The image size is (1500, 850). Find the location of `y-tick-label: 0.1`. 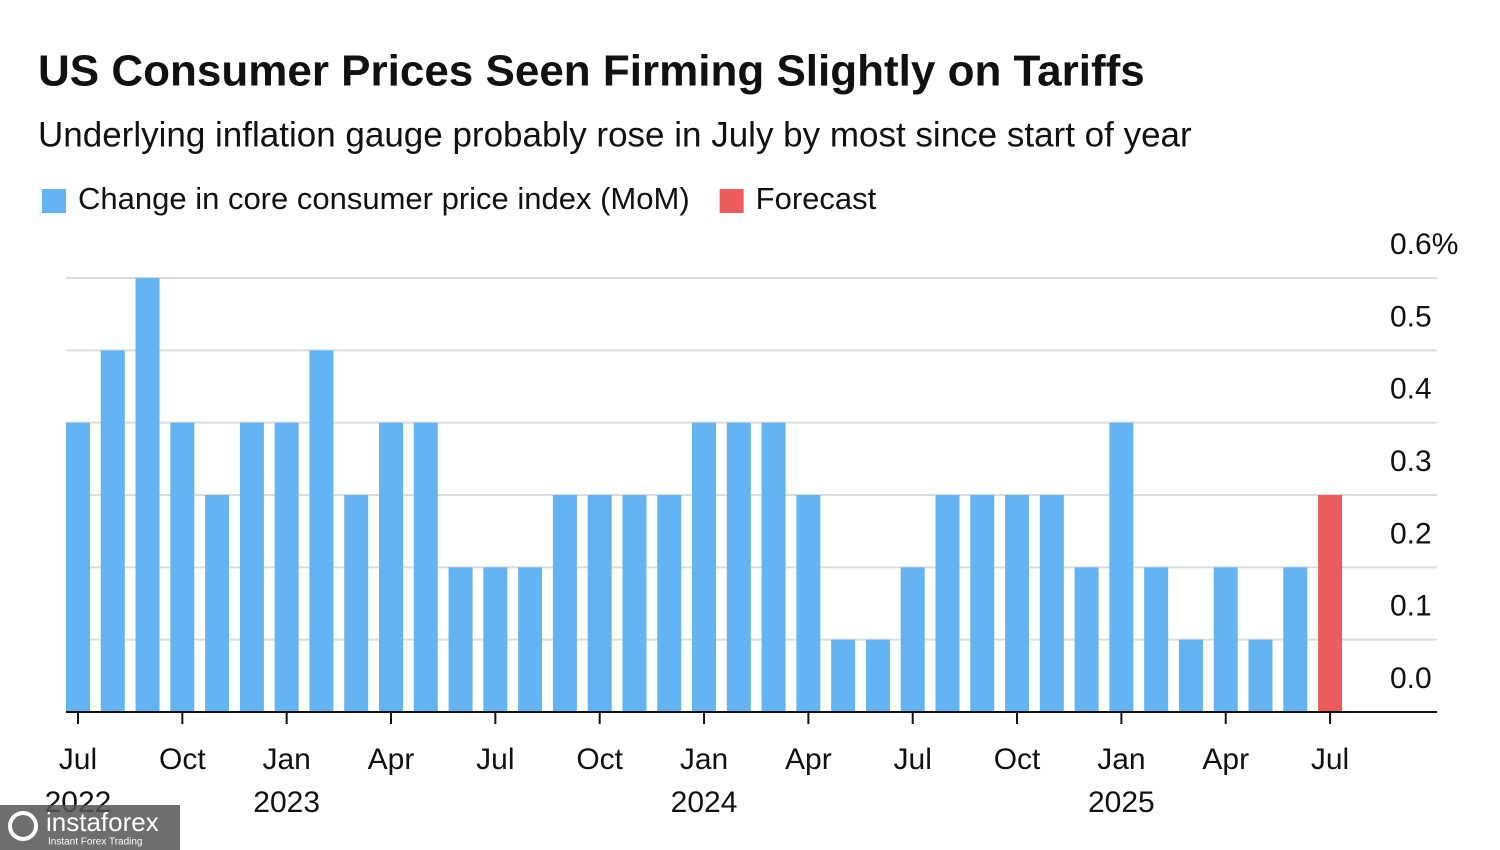

y-tick-label: 0.1 is located at coordinates (1411, 606).